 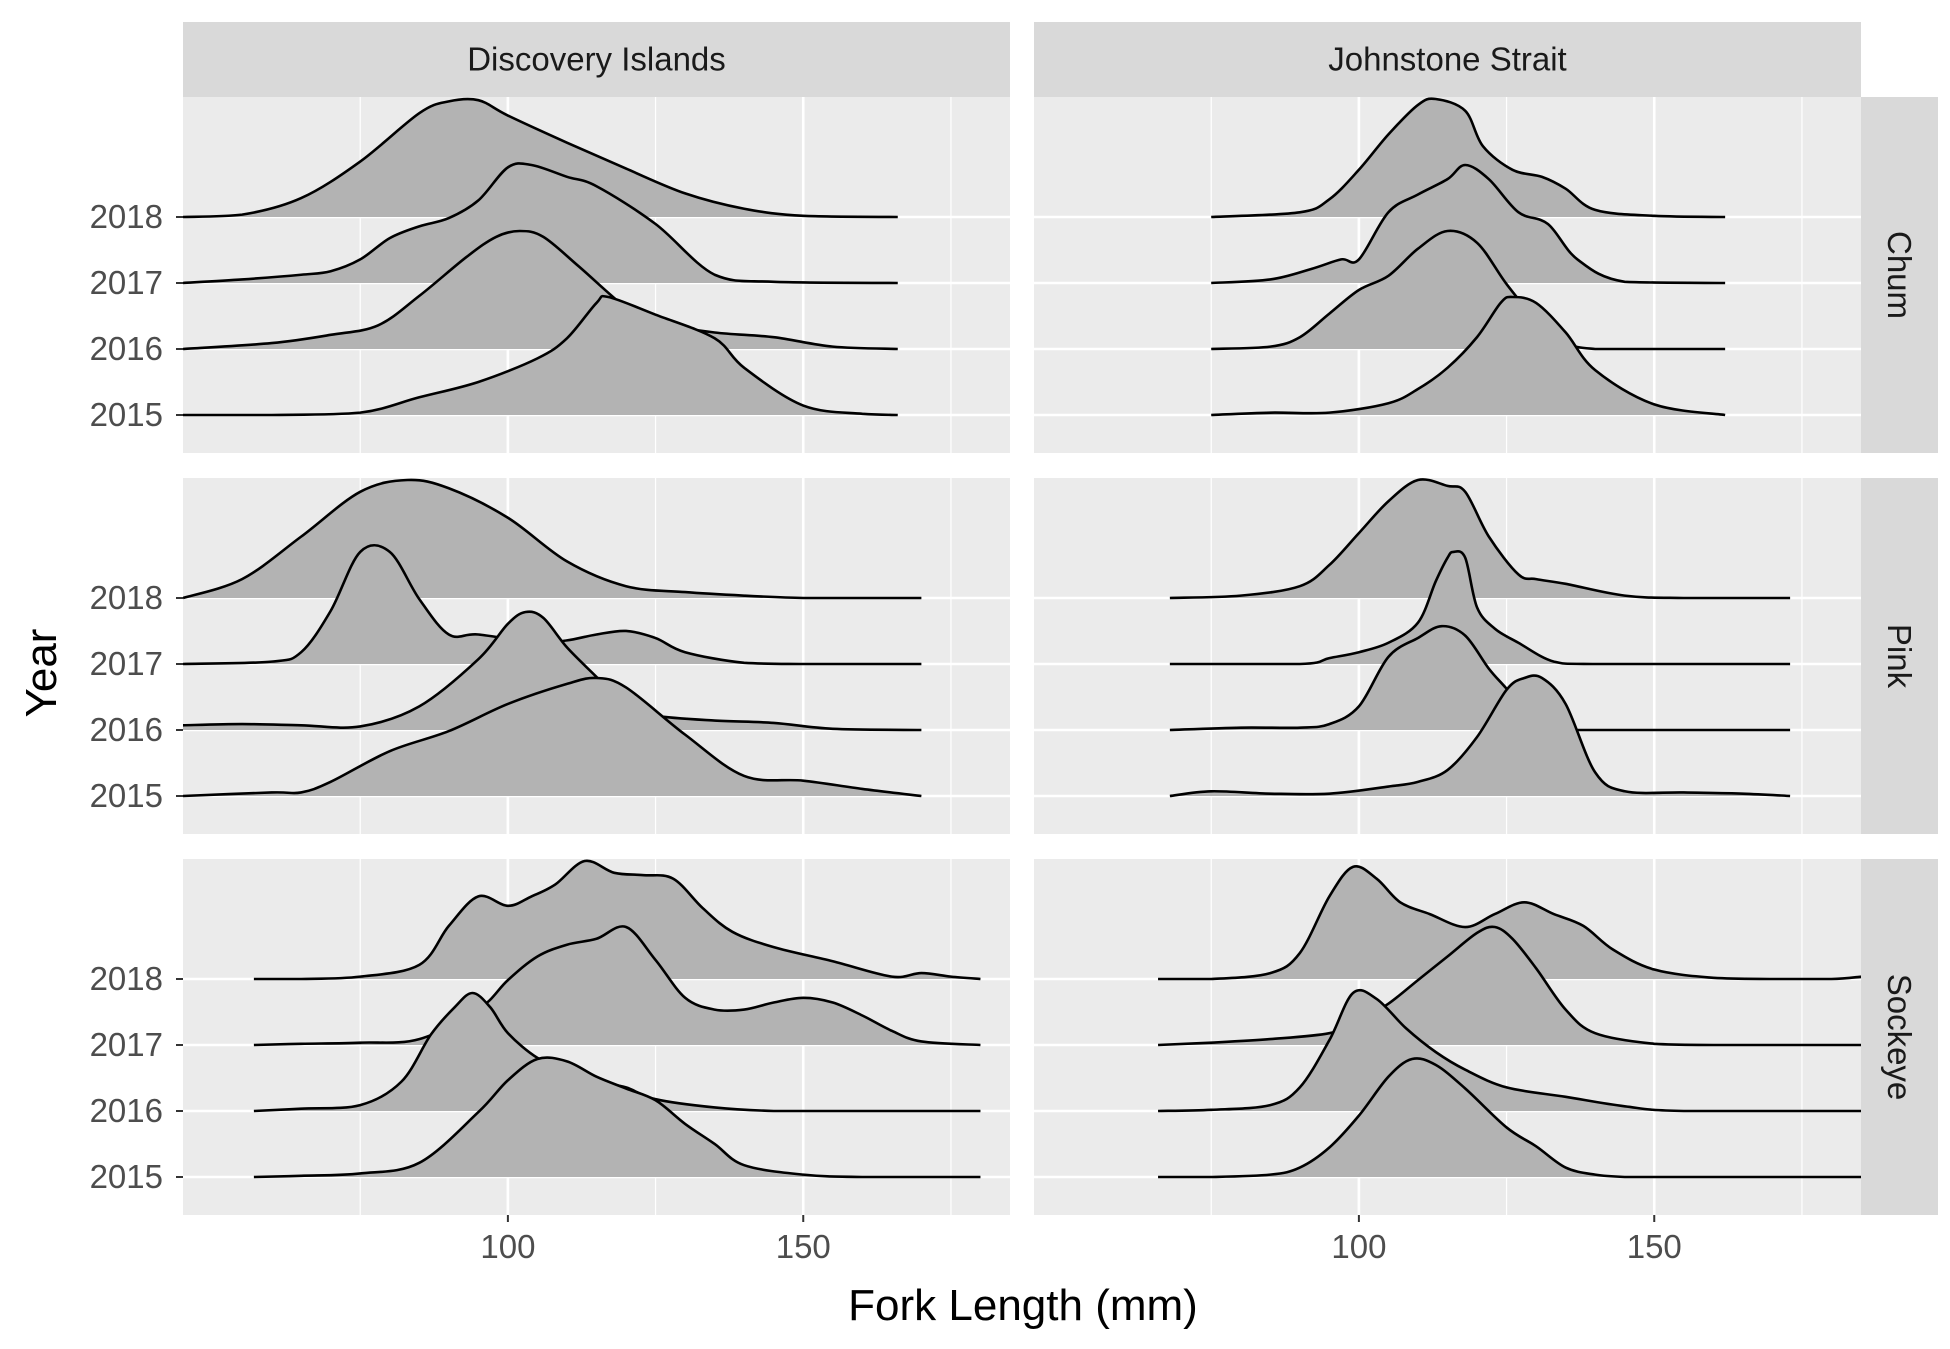 I want to click on panel-sockeye-johnstone-strait, so click(x=1447, y=1037).